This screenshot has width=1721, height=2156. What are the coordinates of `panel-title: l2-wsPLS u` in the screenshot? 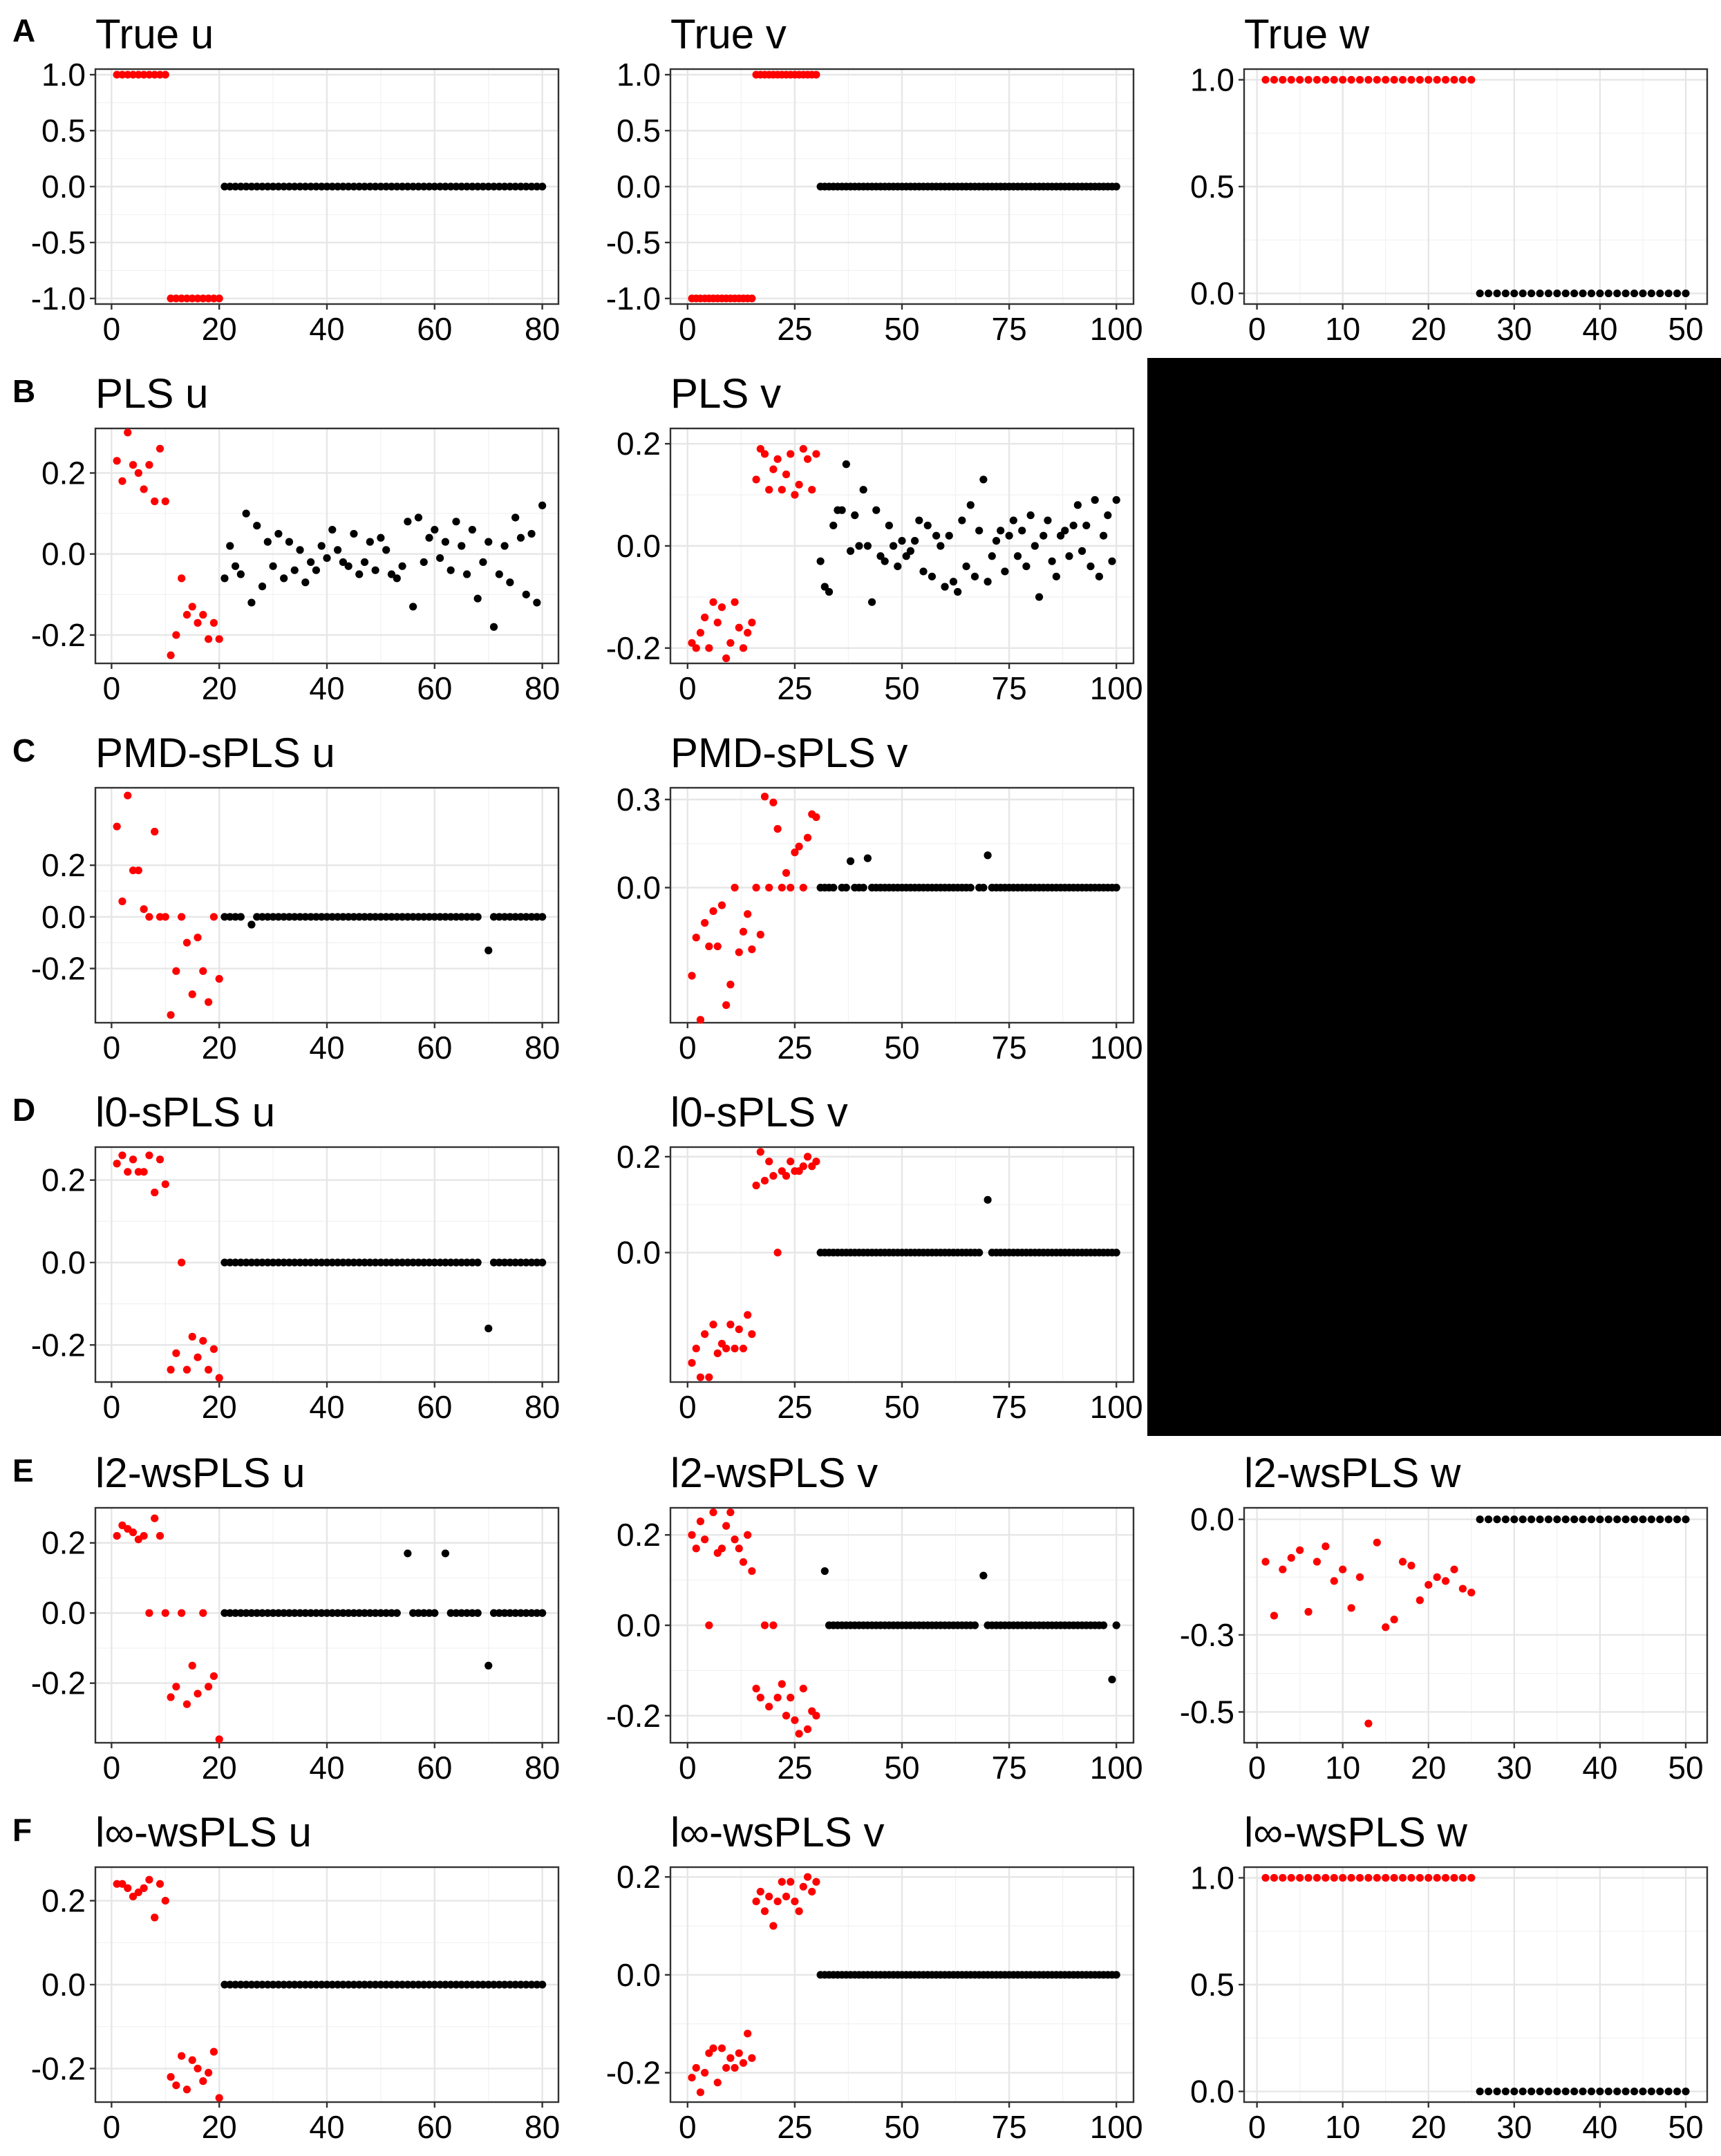 It's located at (200, 1473).